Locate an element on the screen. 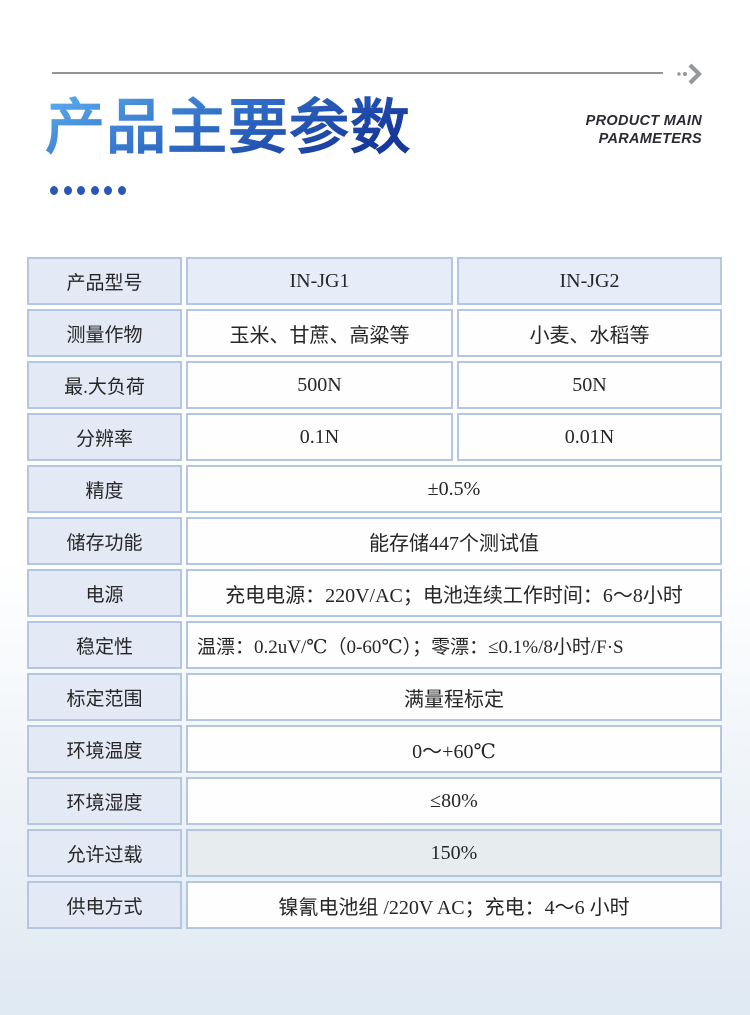  table-row: 测量作物 玉米、甘蔗、高粱等 小麦、水稻等 is located at coordinates (374, 333).